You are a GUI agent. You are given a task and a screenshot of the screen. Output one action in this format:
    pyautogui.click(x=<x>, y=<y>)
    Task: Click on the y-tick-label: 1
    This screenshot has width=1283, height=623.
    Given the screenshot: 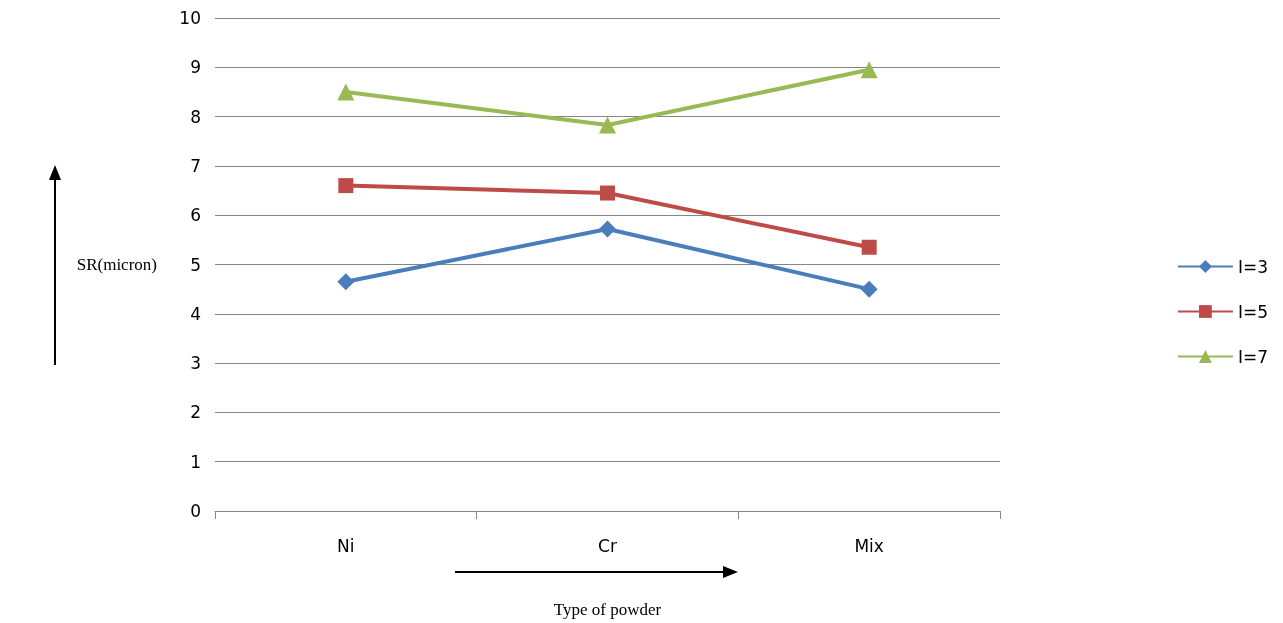 What is the action you would take?
    pyautogui.click(x=195, y=461)
    